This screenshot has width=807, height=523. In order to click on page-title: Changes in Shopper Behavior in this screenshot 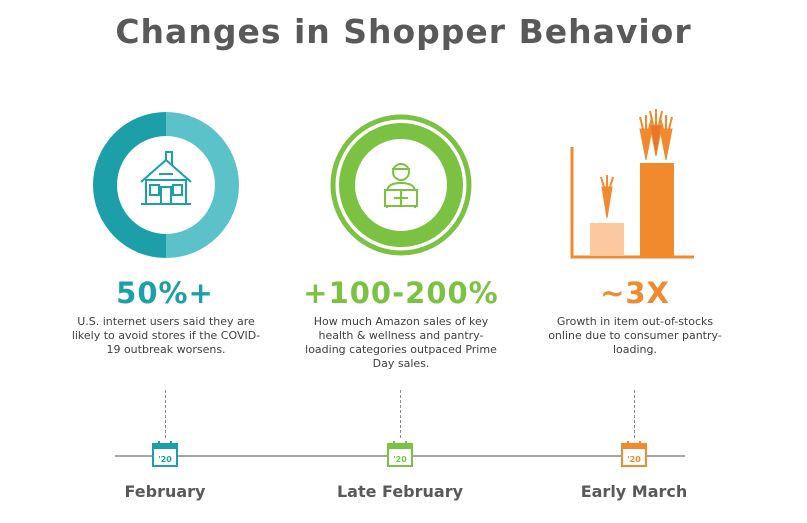, I will do `click(403, 31)`.